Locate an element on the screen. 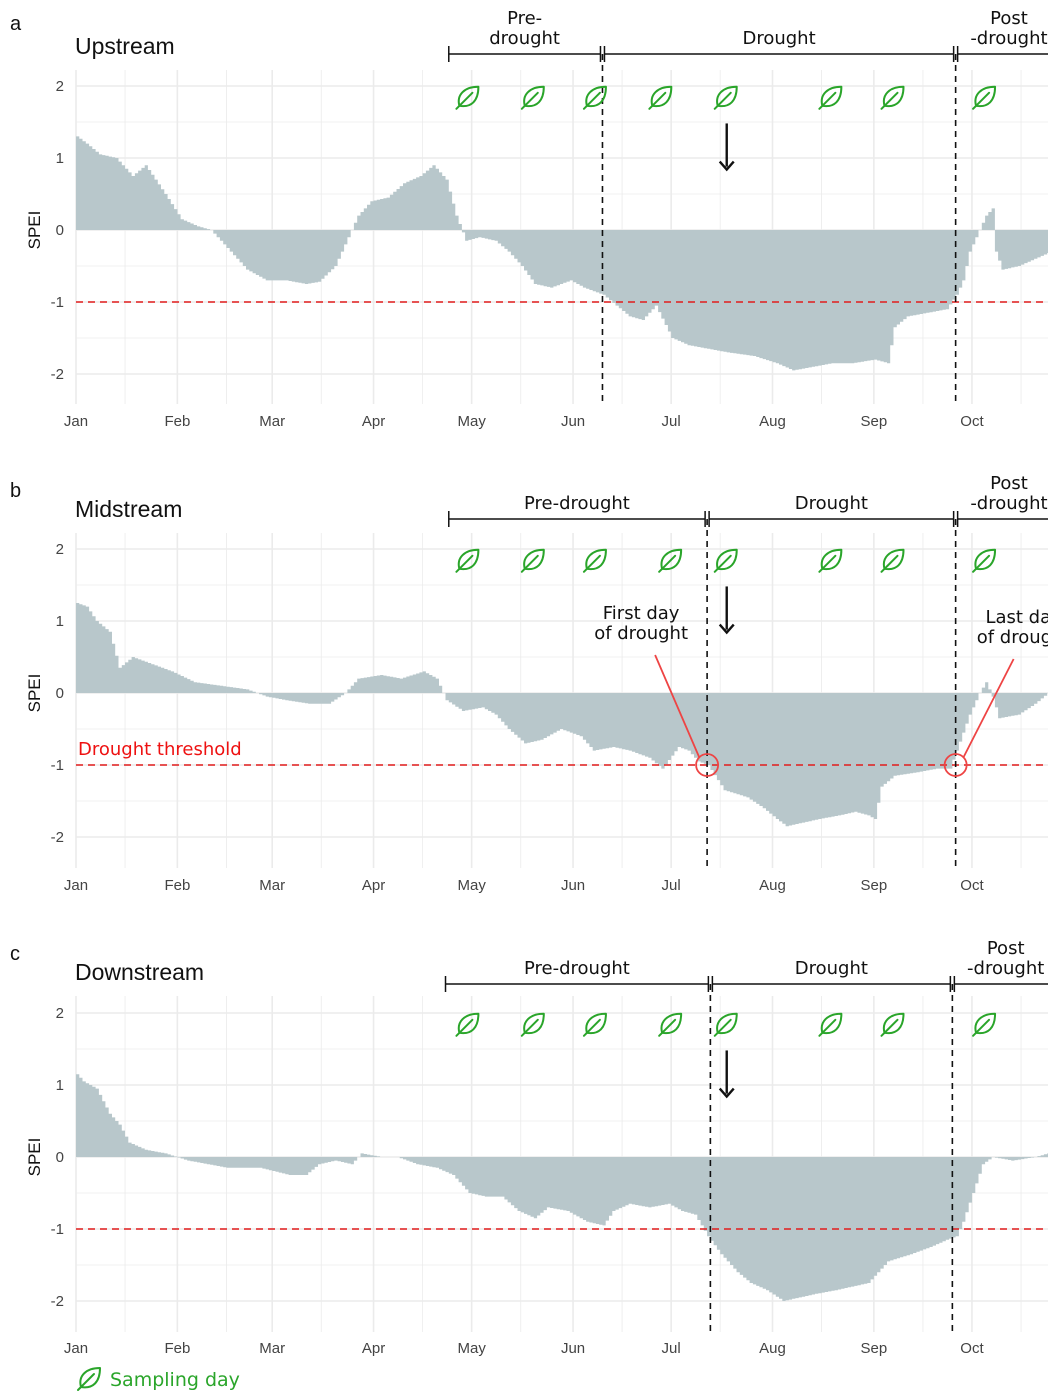 The image size is (1048, 1392). x-tick-label: May is located at coordinates (471, 1348).